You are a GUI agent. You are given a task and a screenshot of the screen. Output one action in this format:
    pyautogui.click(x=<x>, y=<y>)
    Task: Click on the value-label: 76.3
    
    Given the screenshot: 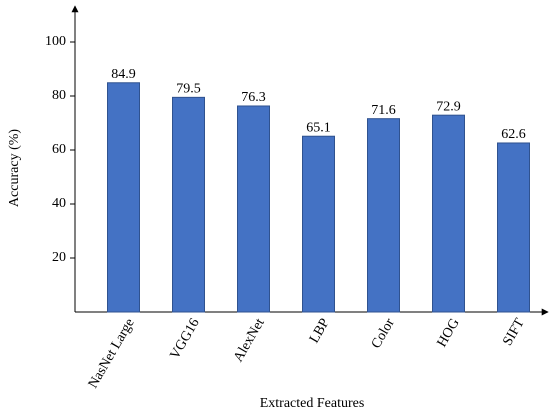 What is the action you would take?
    pyautogui.click(x=253, y=97)
    